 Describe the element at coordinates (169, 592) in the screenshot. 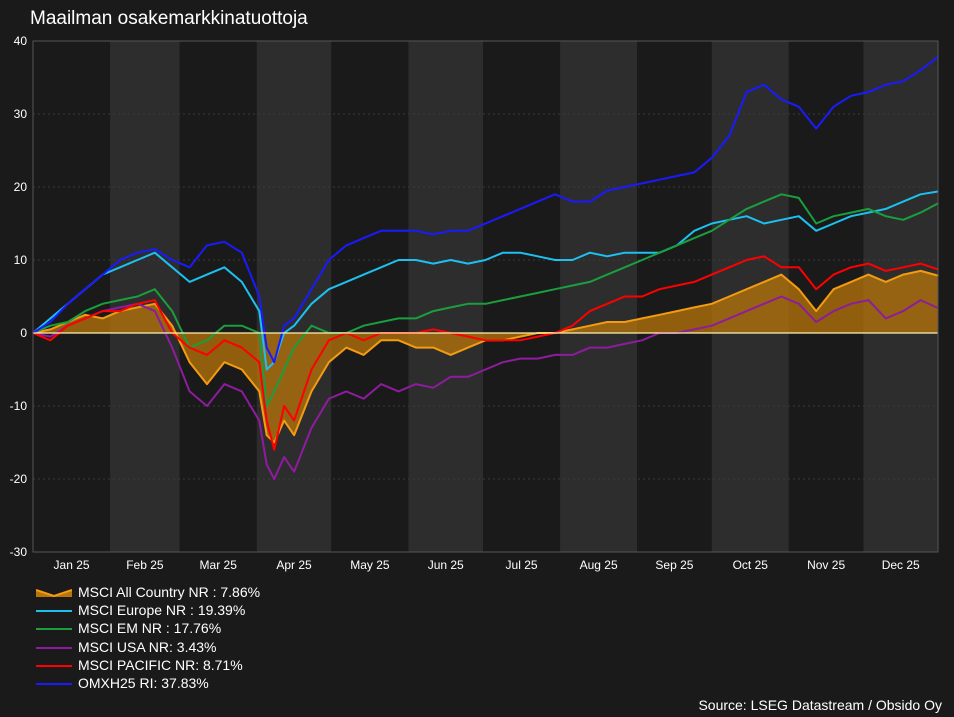

I see `legend-label: MSCI All Country NR : 7.86%` at that location.